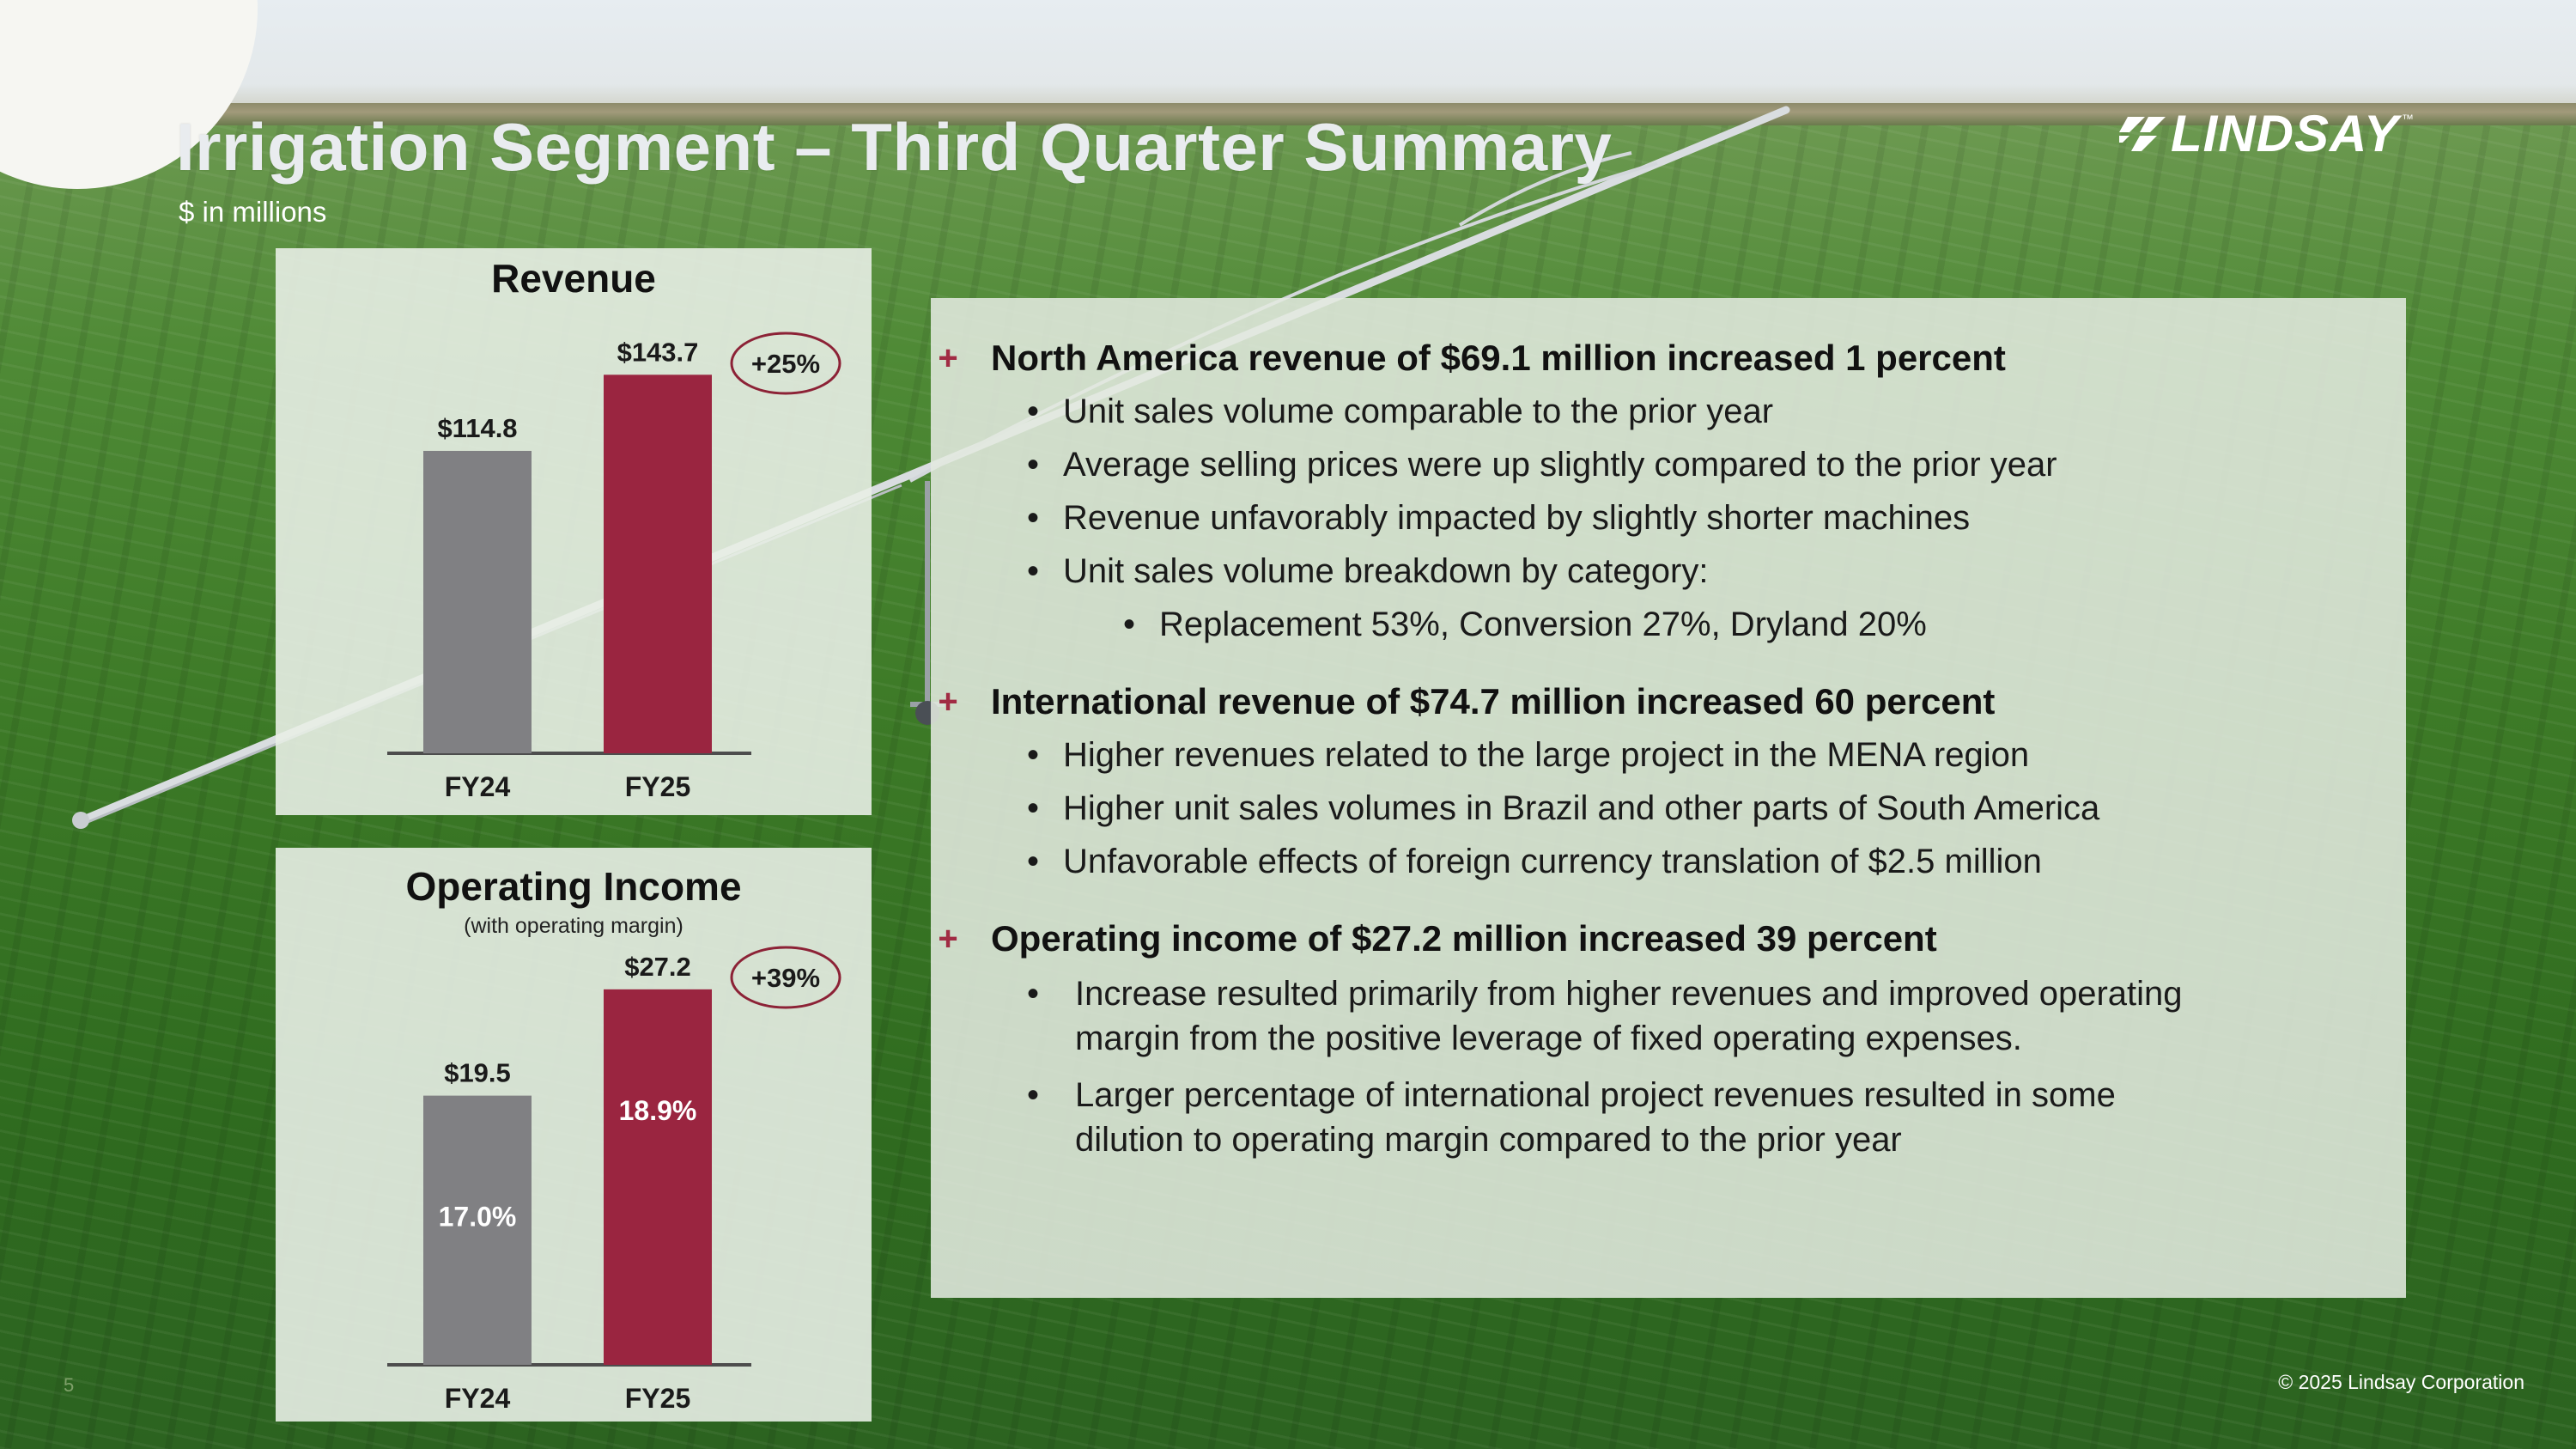  What do you see at coordinates (2407, 118) in the screenshot?
I see `logo-trademark: ™` at bounding box center [2407, 118].